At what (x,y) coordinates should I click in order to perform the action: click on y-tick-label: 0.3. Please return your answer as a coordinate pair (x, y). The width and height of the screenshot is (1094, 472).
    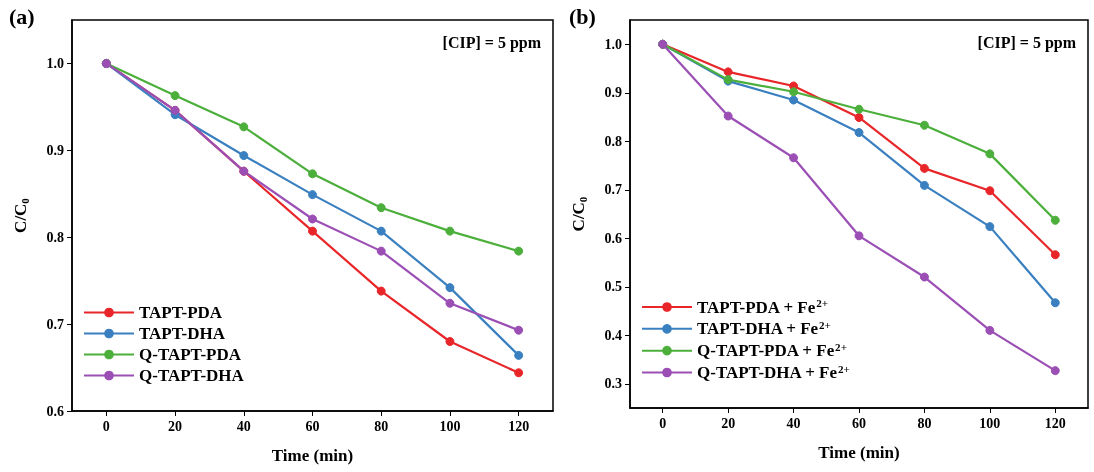
    Looking at the image, I should click on (613, 384).